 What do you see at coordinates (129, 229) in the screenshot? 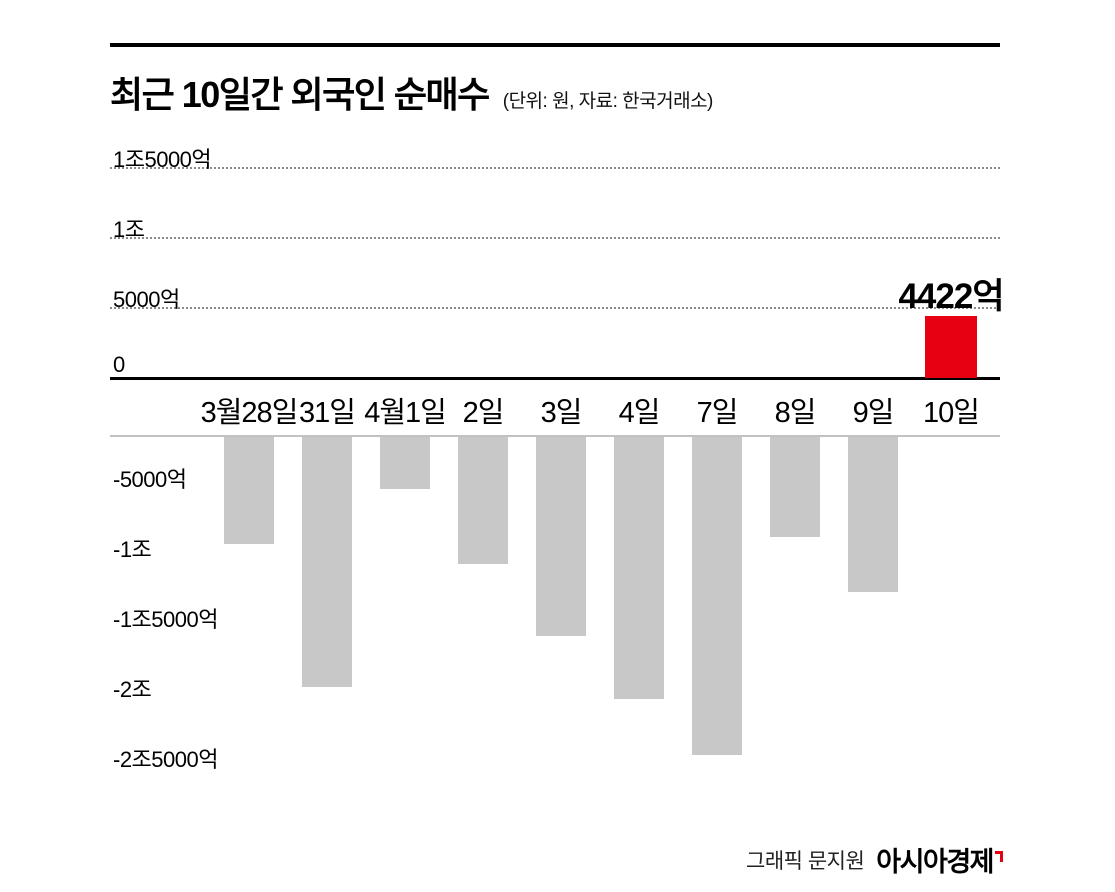
I see `y-axis-label: 1조` at bounding box center [129, 229].